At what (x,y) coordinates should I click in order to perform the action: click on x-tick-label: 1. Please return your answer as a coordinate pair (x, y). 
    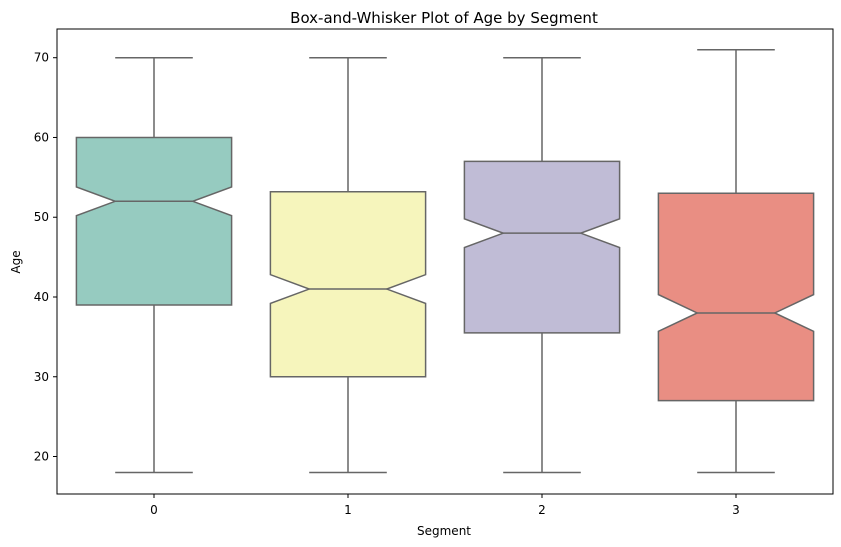
    Looking at the image, I should click on (348, 510).